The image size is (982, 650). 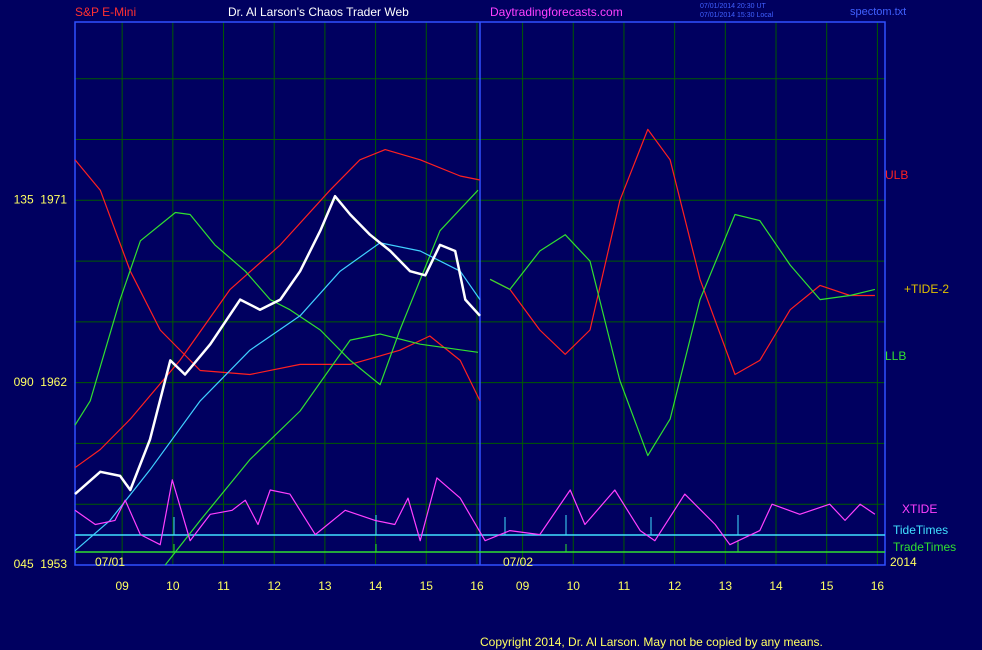 I want to click on y-tick-label: 090 1962, so click(x=41, y=382).